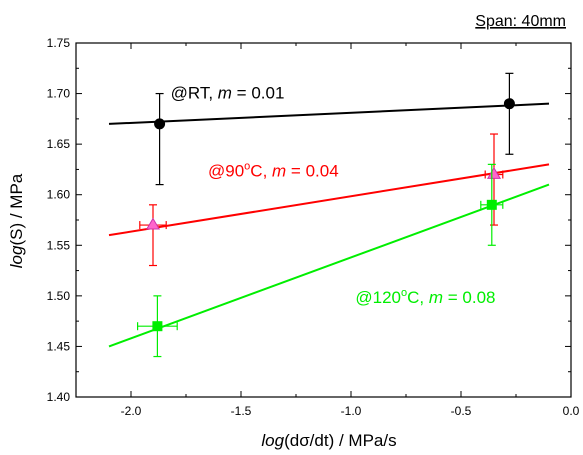 This screenshot has width=583, height=455. Describe the element at coordinates (59, 144) in the screenshot. I see `y-tick-label: 1.65` at that location.